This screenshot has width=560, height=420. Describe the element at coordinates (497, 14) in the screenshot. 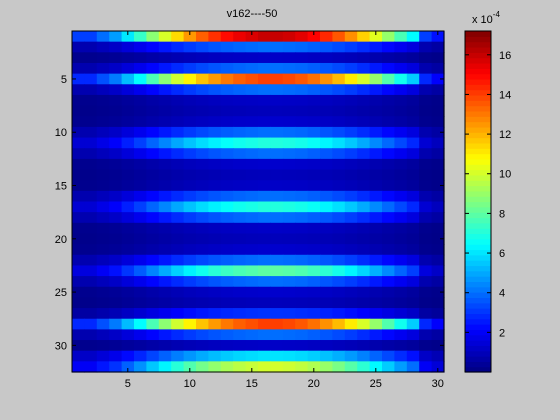

I see `colorbar-scale-exponent: -4` at that location.